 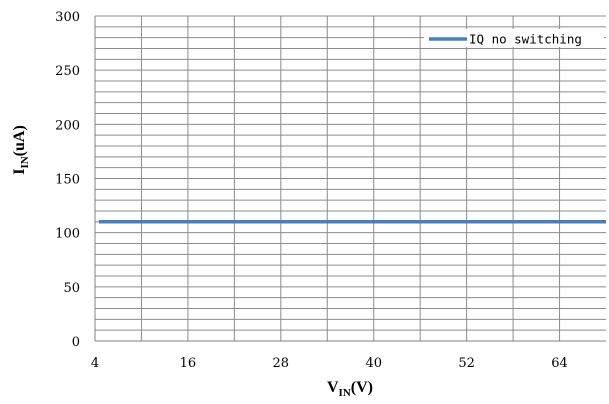 What do you see at coordinates (525, 39) in the screenshot?
I see `legend-label: IQ no switching` at bounding box center [525, 39].